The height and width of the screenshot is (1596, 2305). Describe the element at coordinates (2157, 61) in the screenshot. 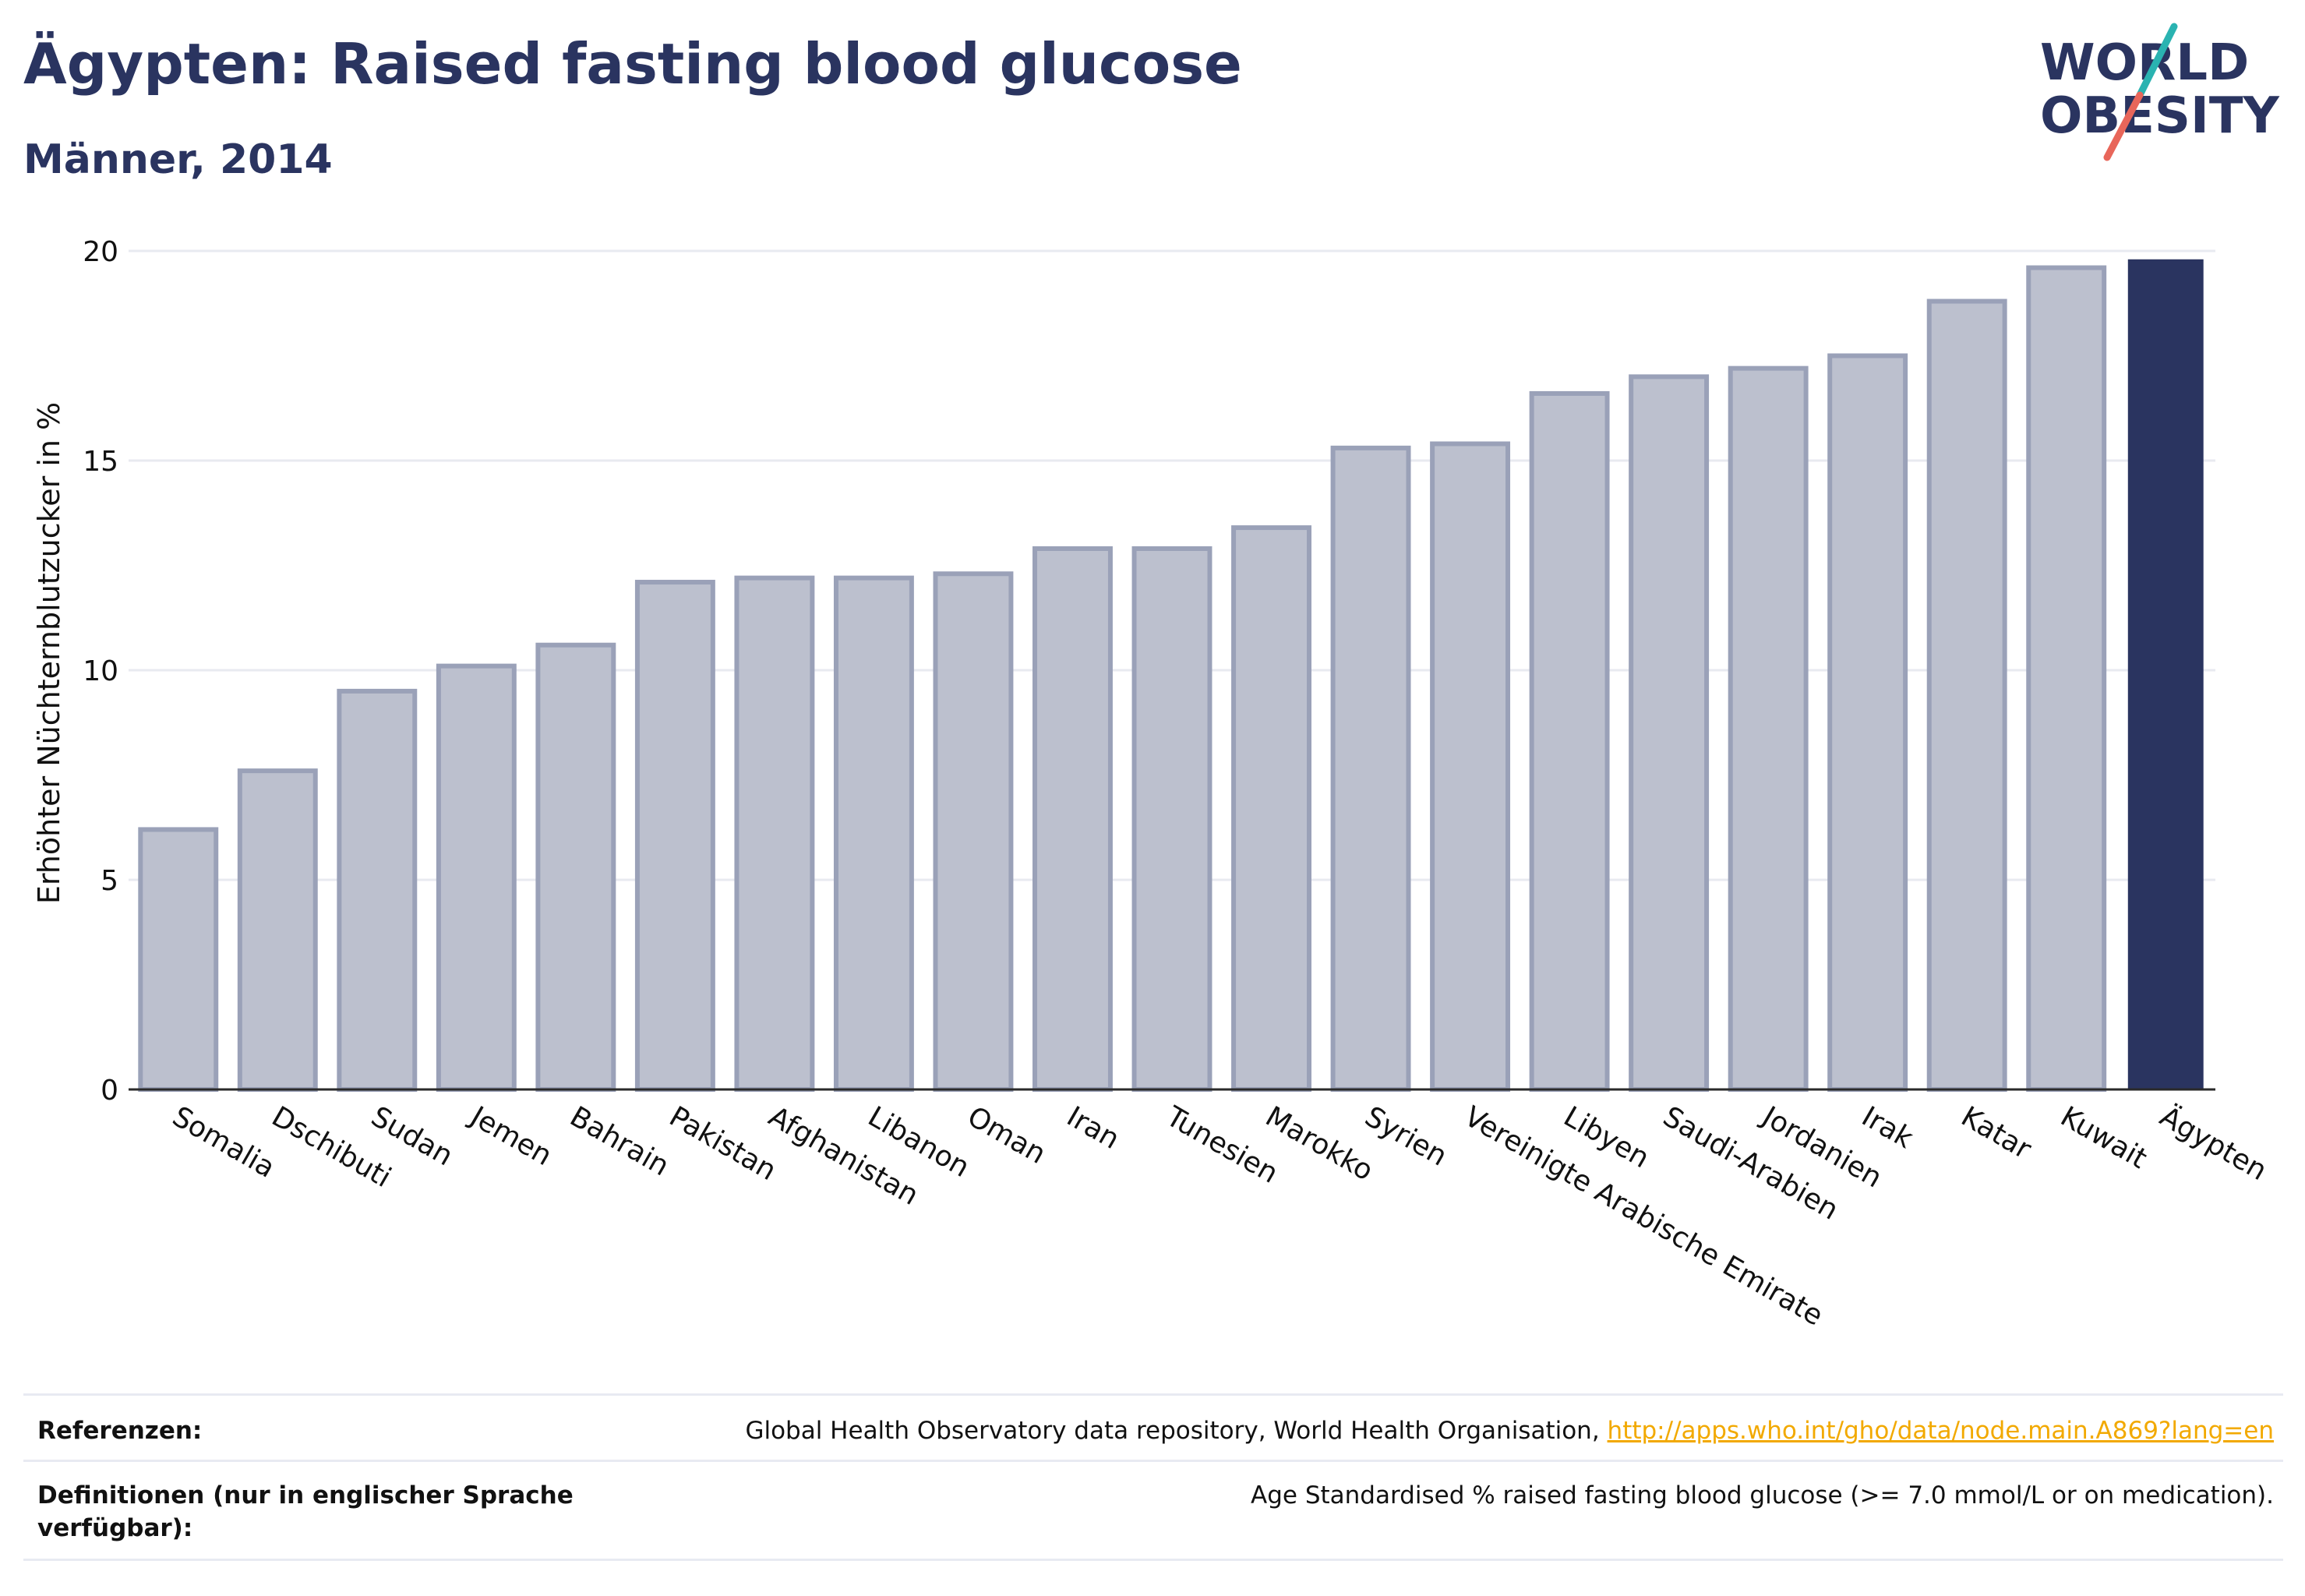

I see `logo-slash-teal` at that location.